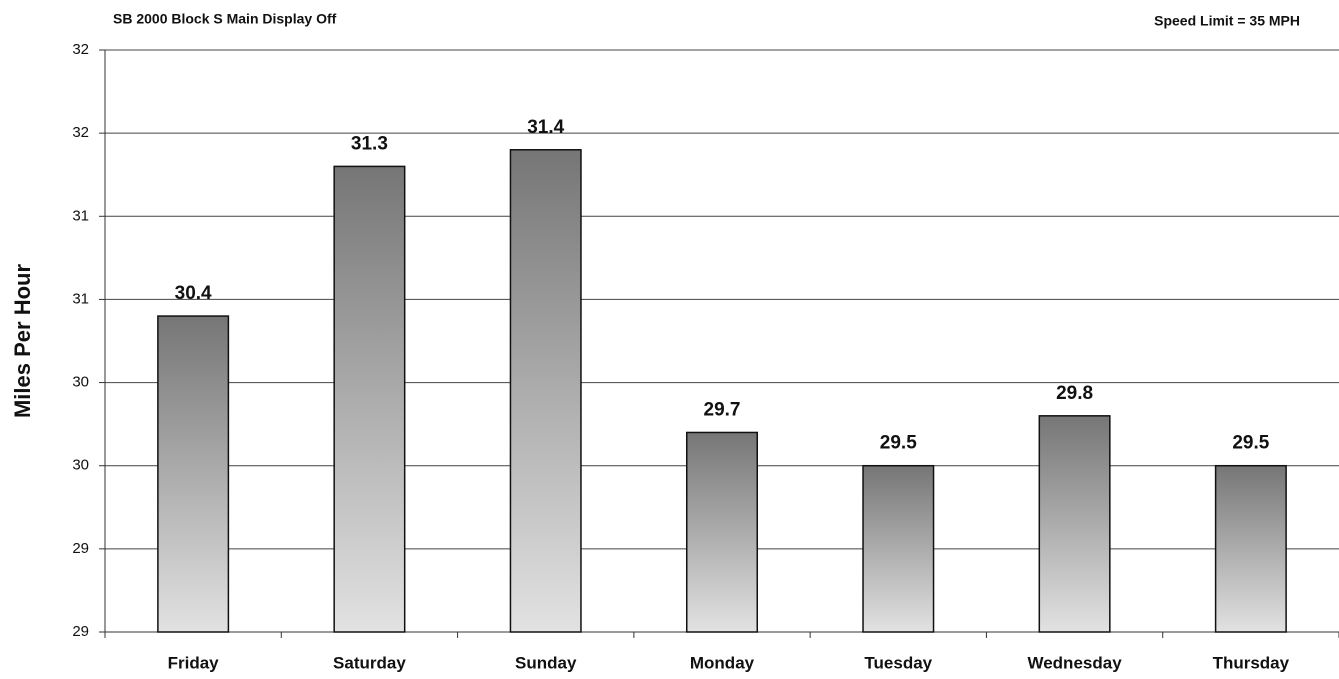 The height and width of the screenshot is (679, 1339). Describe the element at coordinates (22, 341) in the screenshot. I see `y-axis-label: Miles Per Hour` at that location.